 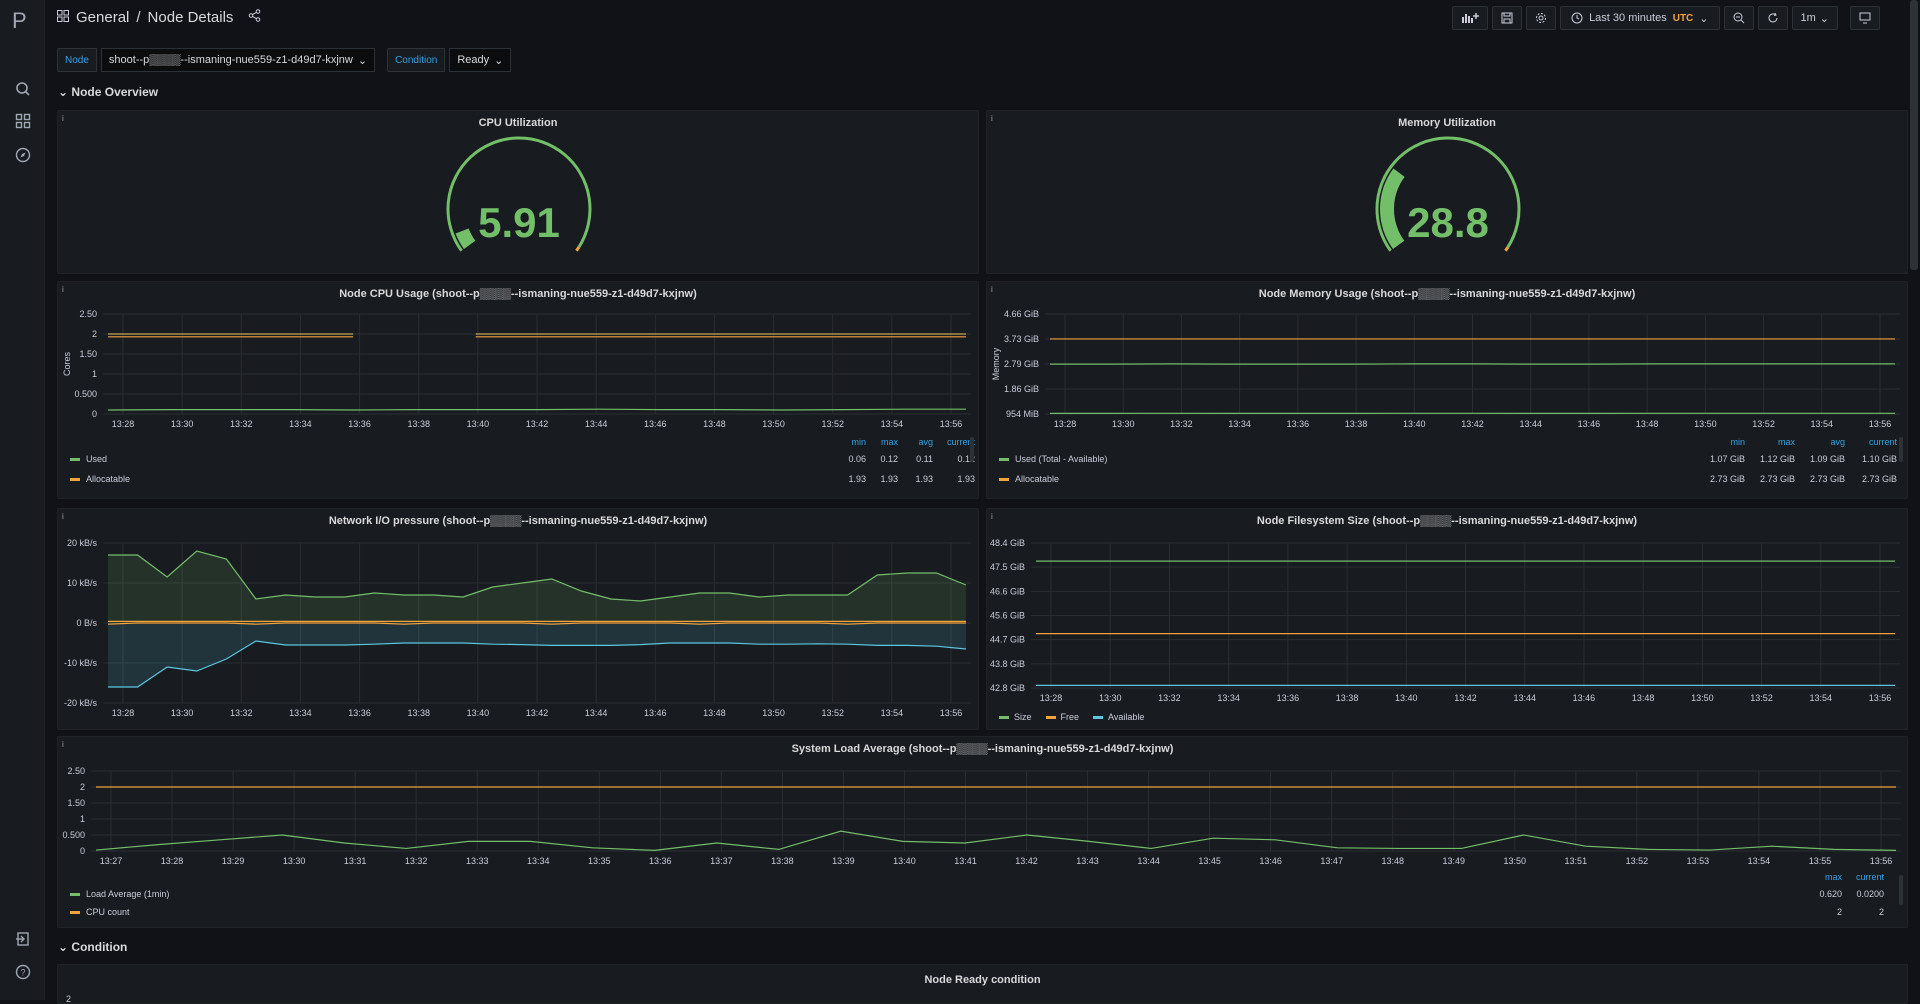 I want to click on legend-value: 0.12, so click(x=954, y=459).